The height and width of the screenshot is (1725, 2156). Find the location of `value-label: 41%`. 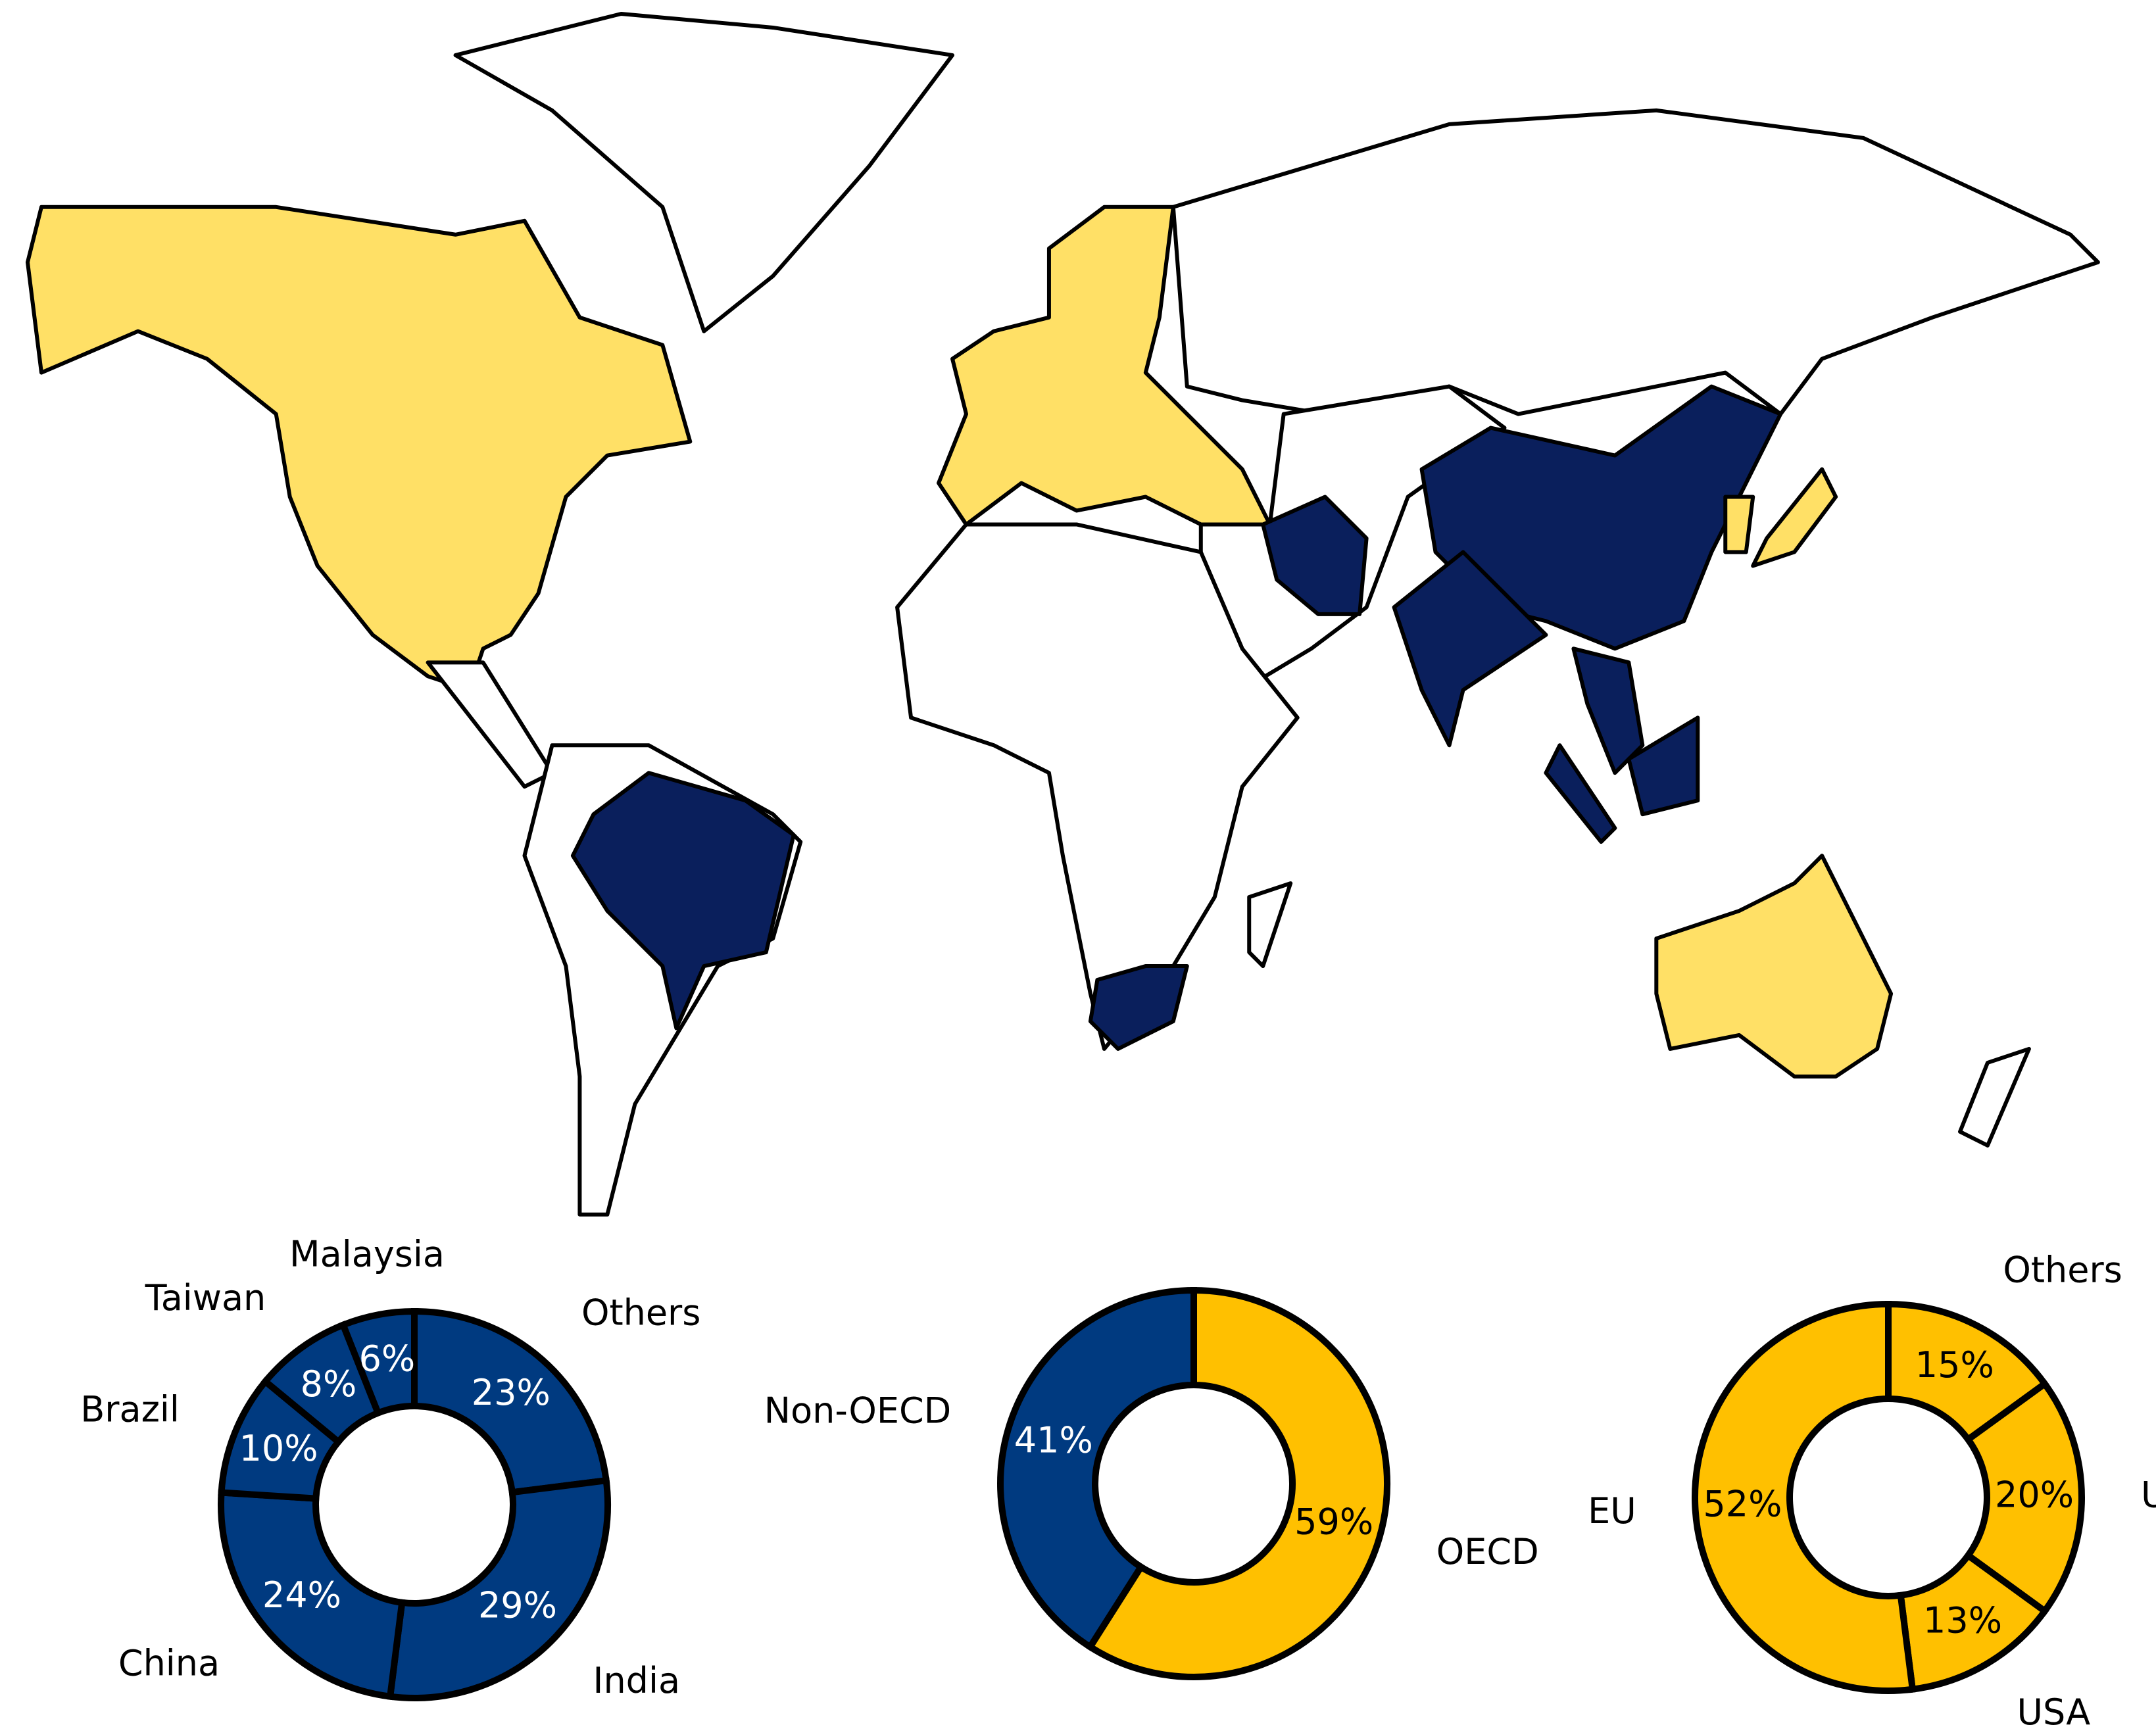

value-label: 41% is located at coordinates (1053, 1440).